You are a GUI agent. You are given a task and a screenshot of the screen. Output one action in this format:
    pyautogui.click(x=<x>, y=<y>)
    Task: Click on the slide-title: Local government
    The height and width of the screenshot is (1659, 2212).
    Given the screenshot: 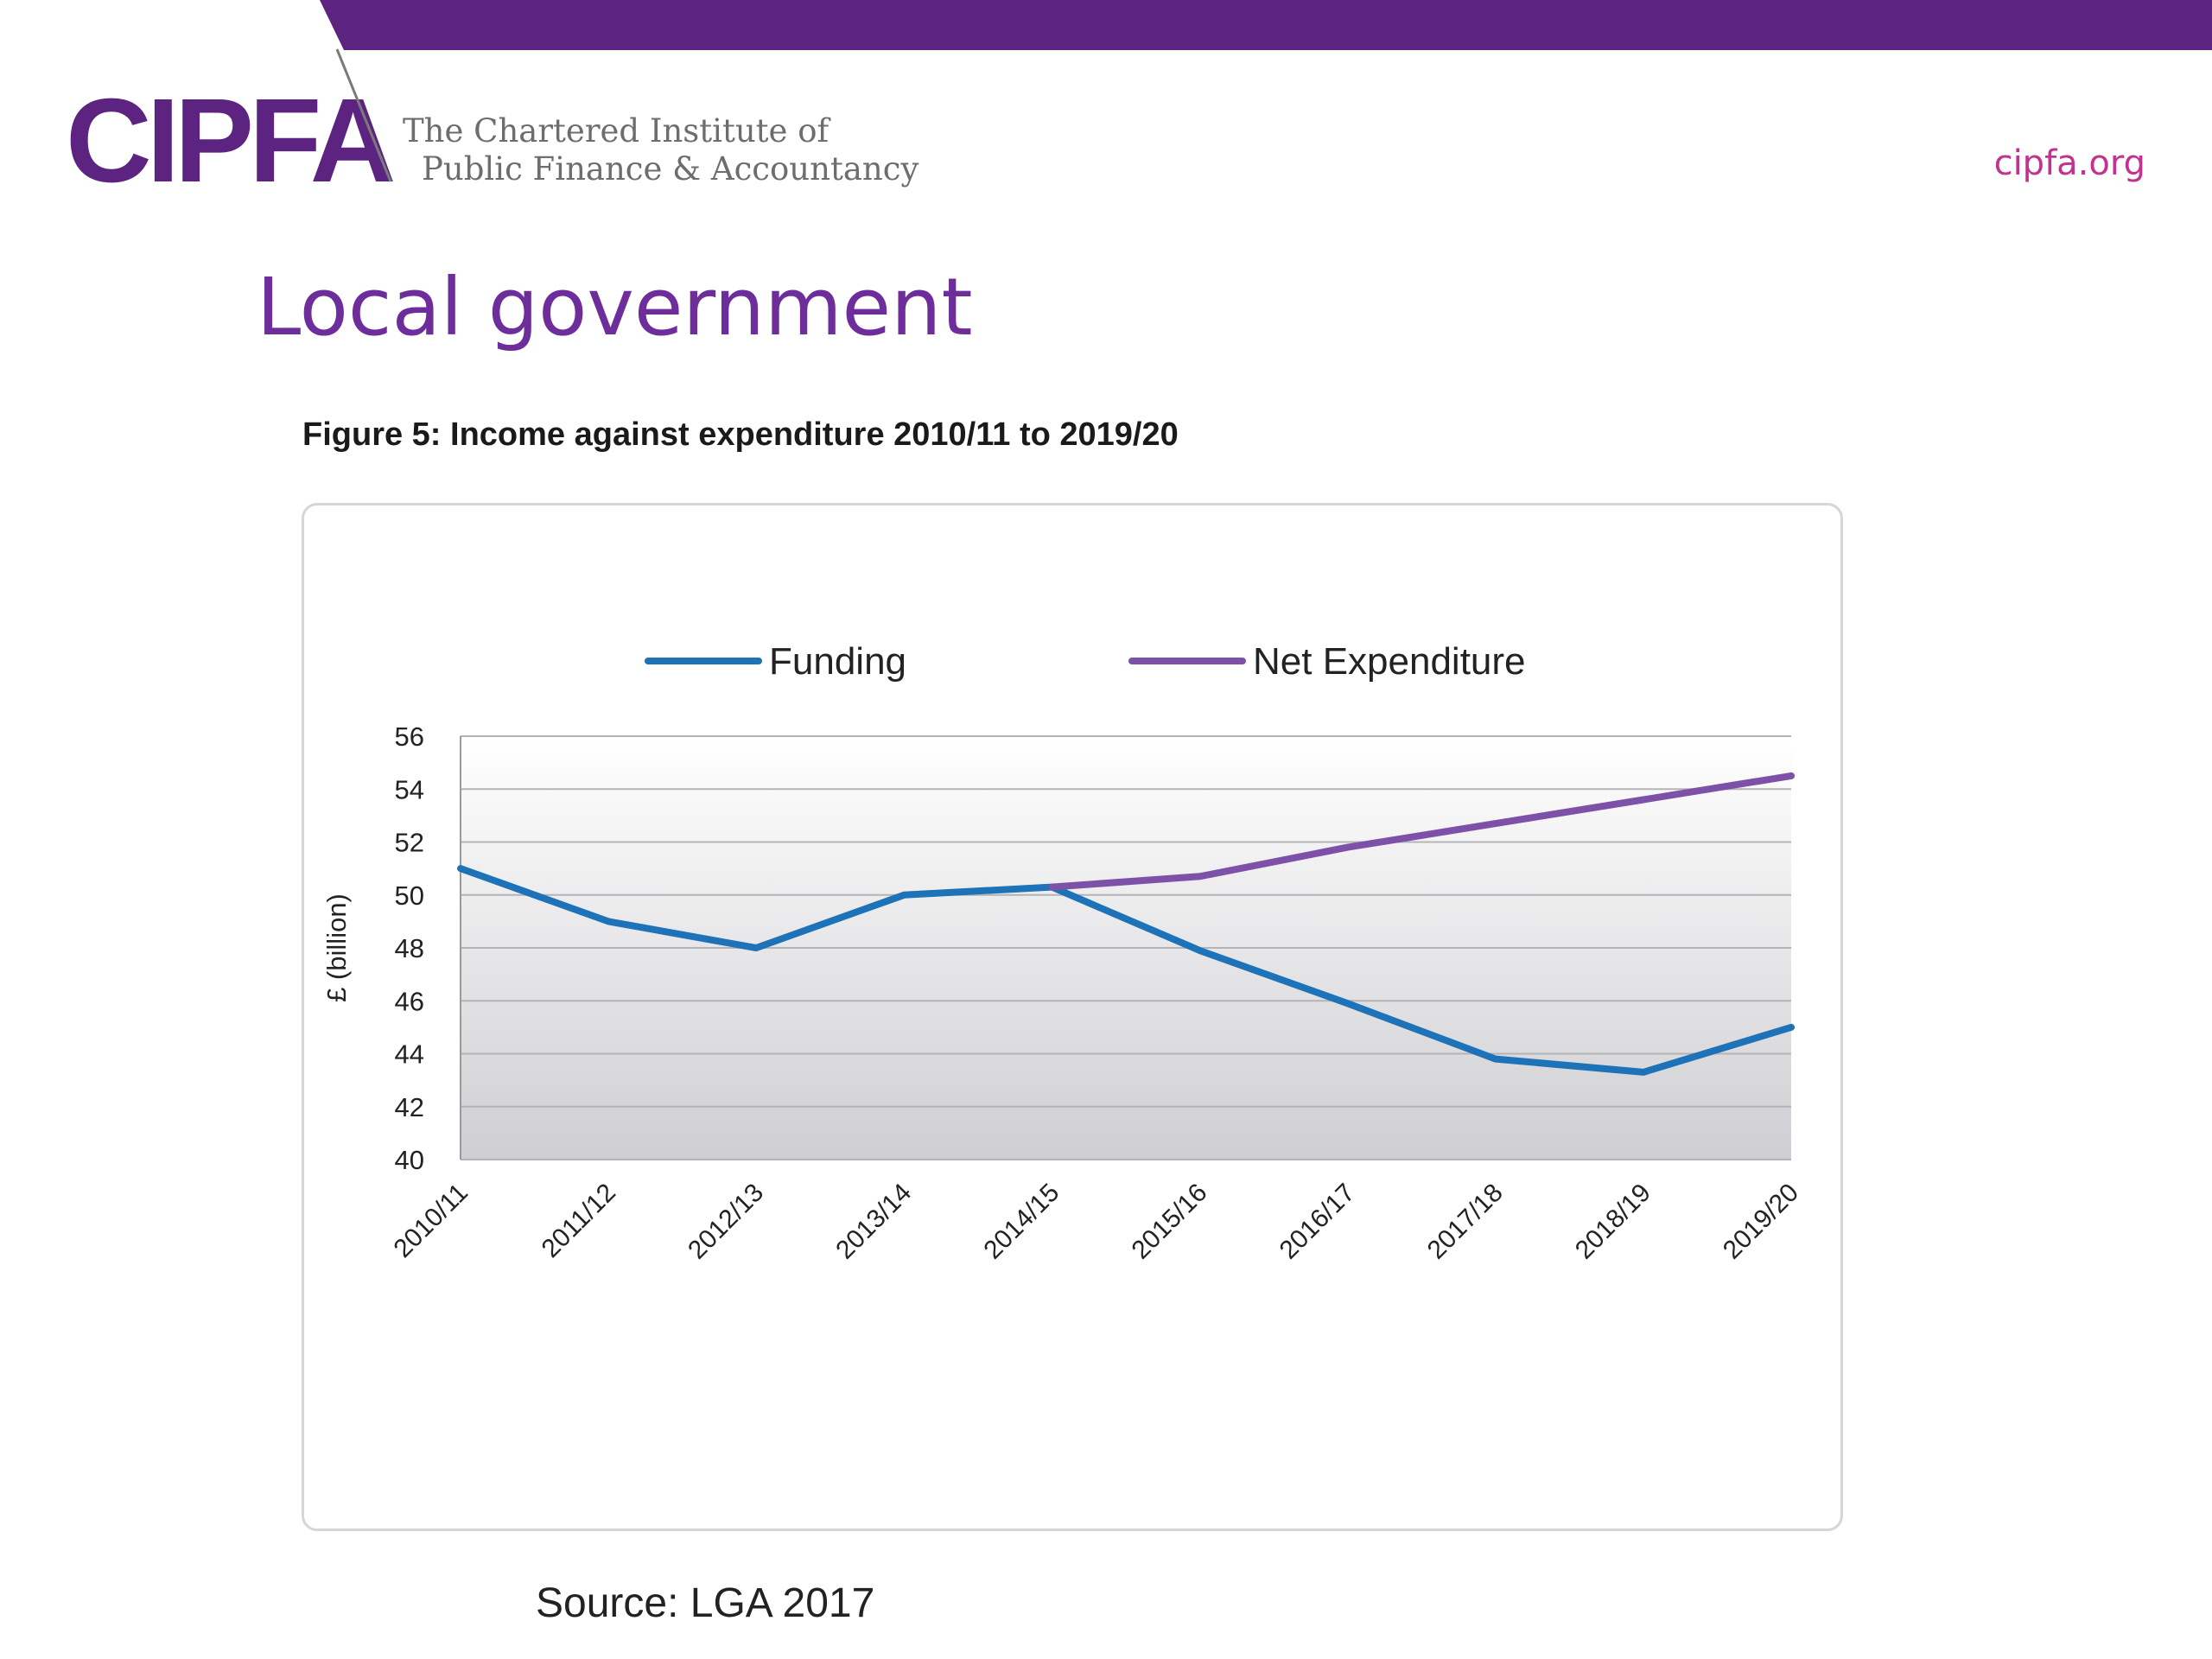 What is the action you would take?
    pyautogui.click(x=615, y=307)
    